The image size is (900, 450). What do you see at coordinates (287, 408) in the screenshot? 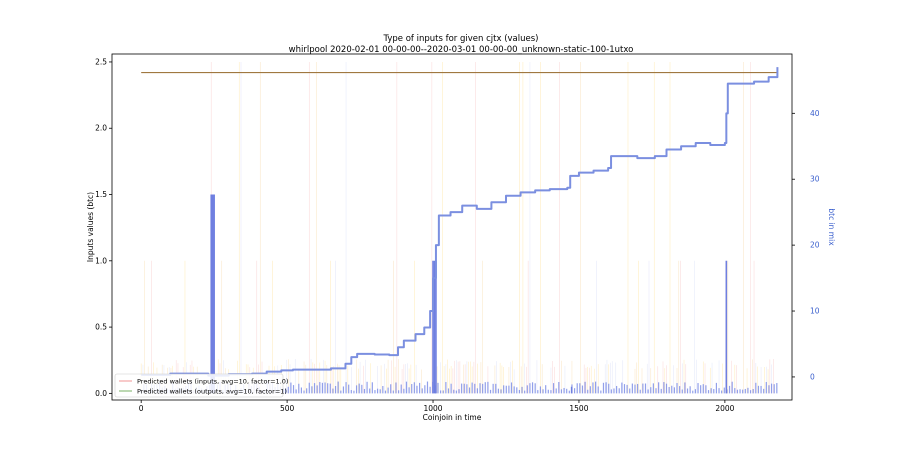
I see `x-tick-label: 500` at bounding box center [287, 408].